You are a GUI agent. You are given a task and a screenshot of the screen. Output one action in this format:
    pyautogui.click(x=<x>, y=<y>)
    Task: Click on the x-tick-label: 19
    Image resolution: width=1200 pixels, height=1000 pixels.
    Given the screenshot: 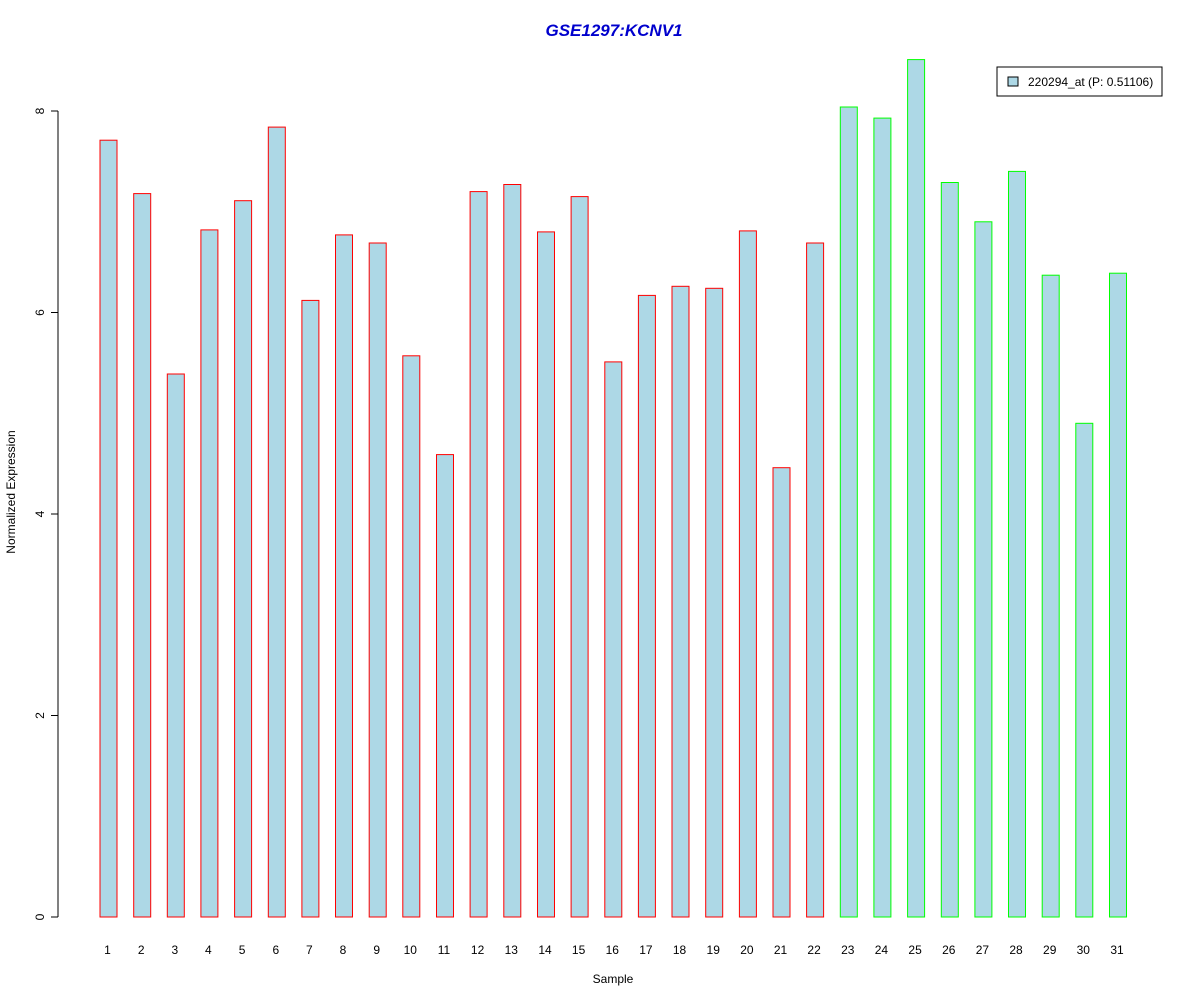 What is the action you would take?
    pyautogui.click(x=714, y=950)
    